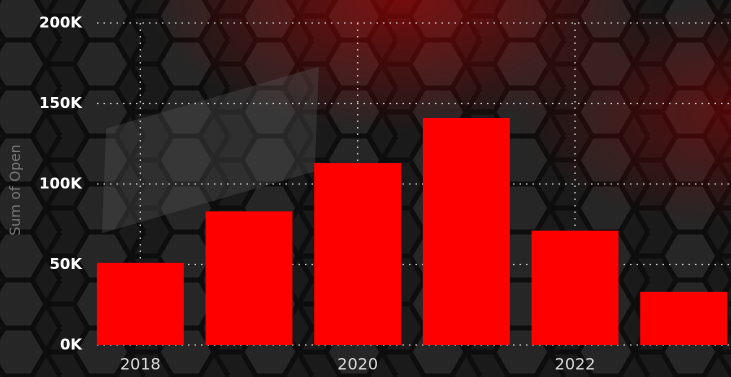 The width and height of the screenshot is (731, 377). I want to click on background-logo, so click(210, 150).